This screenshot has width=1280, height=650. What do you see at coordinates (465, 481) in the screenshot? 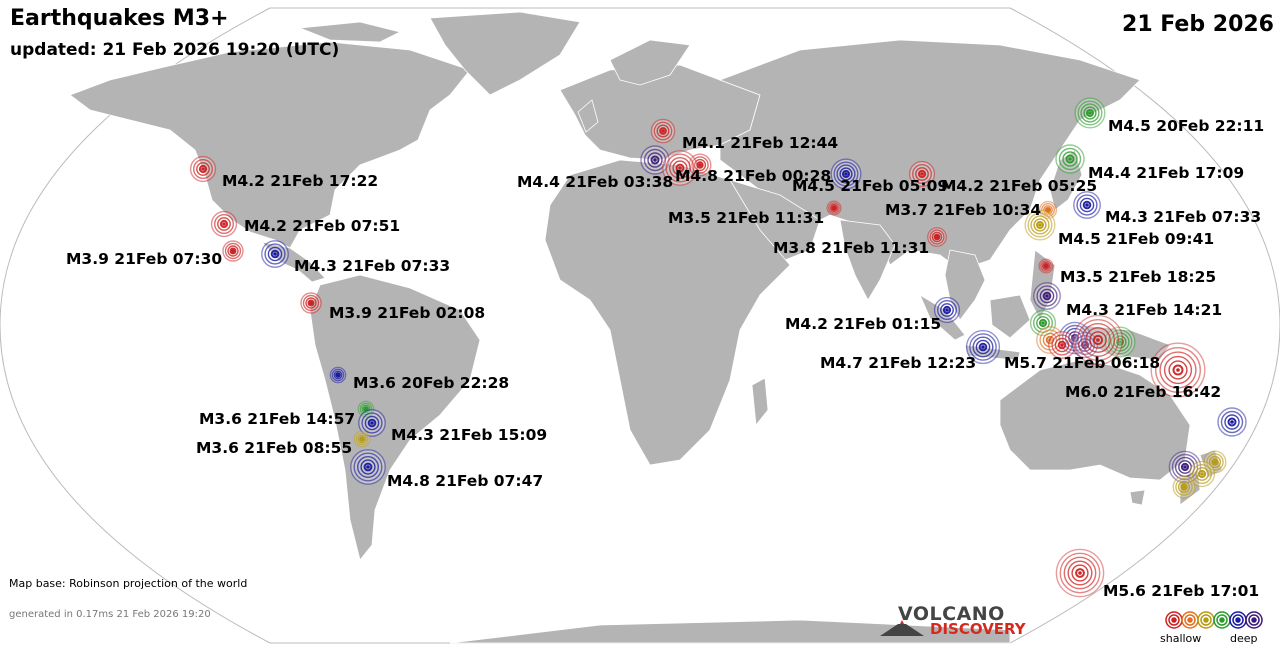
I see `quake-label: M4.8 21Feb 07:47` at bounding box center [465, 481].